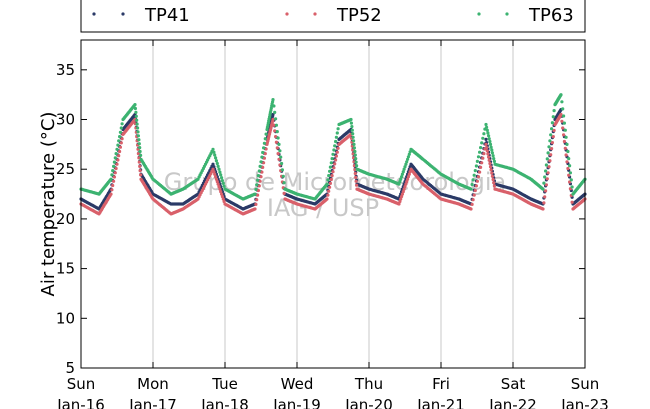 The height and width of the screenshot is (409, 650). I want to click on legend: TP41 TP52 TP63, so click(333, 16).